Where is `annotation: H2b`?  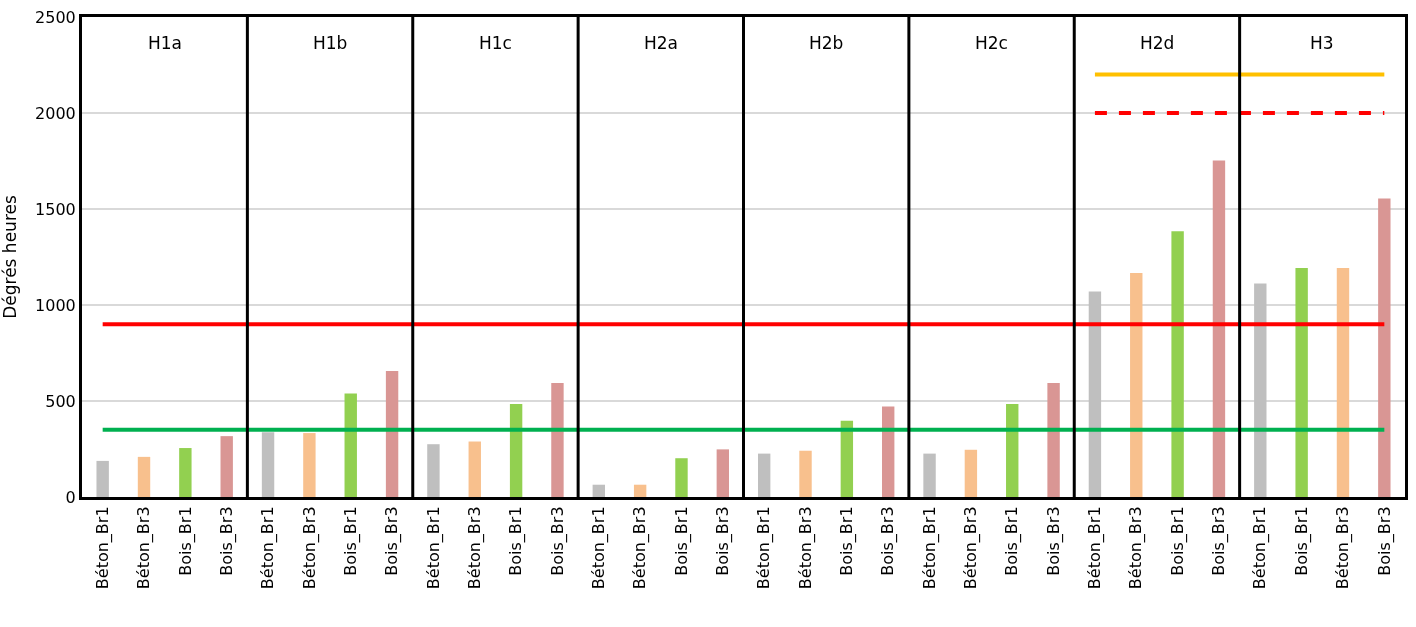 annotation: H2b is located at coordinates (826, 43).